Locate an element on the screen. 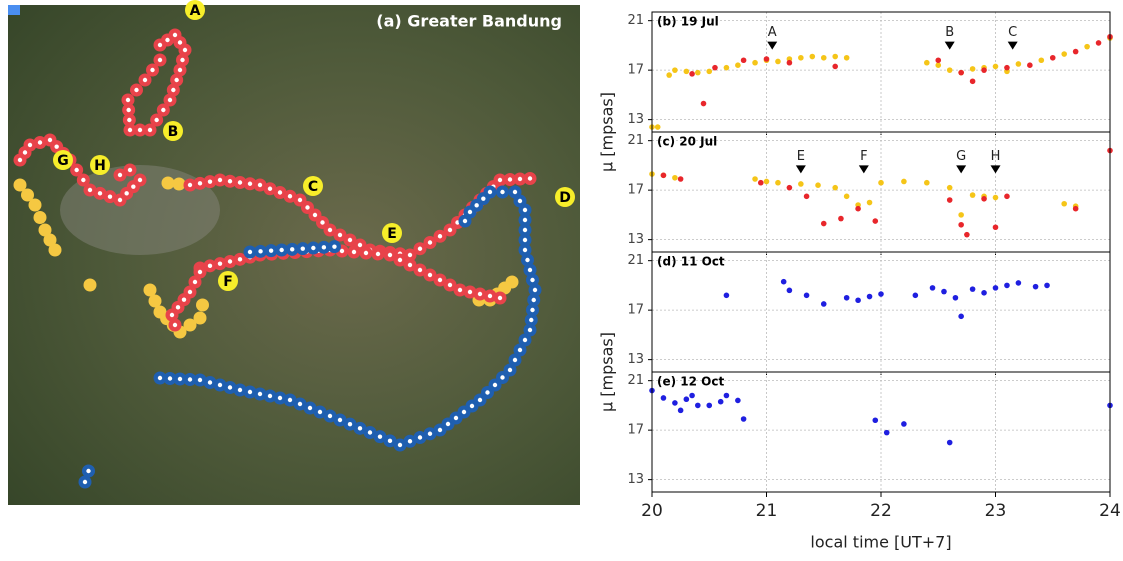  map-label: H is located at coordinates (100, 166).